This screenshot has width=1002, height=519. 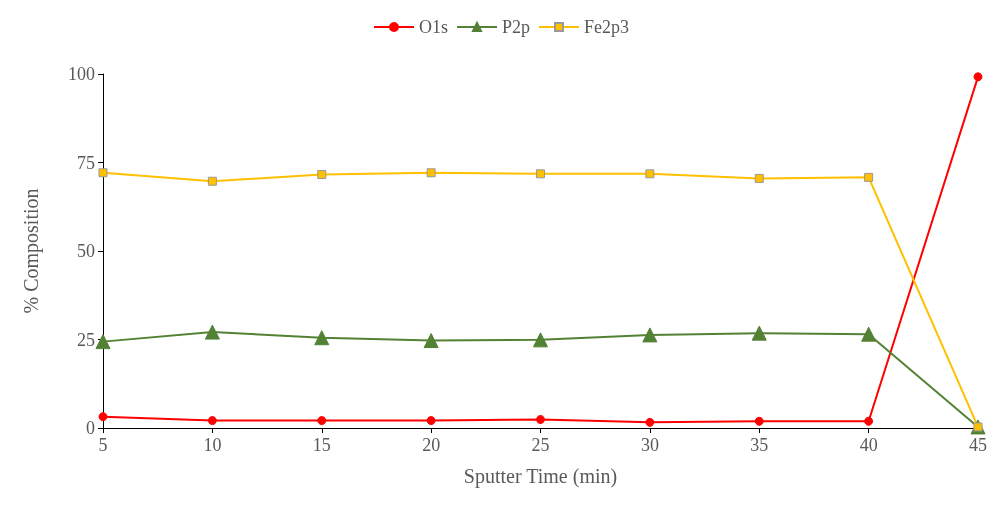 What do you see at coordinates (759, 445) in the screenshot?
I see `x-tick-label: 35` at bounding box center [759, 445].